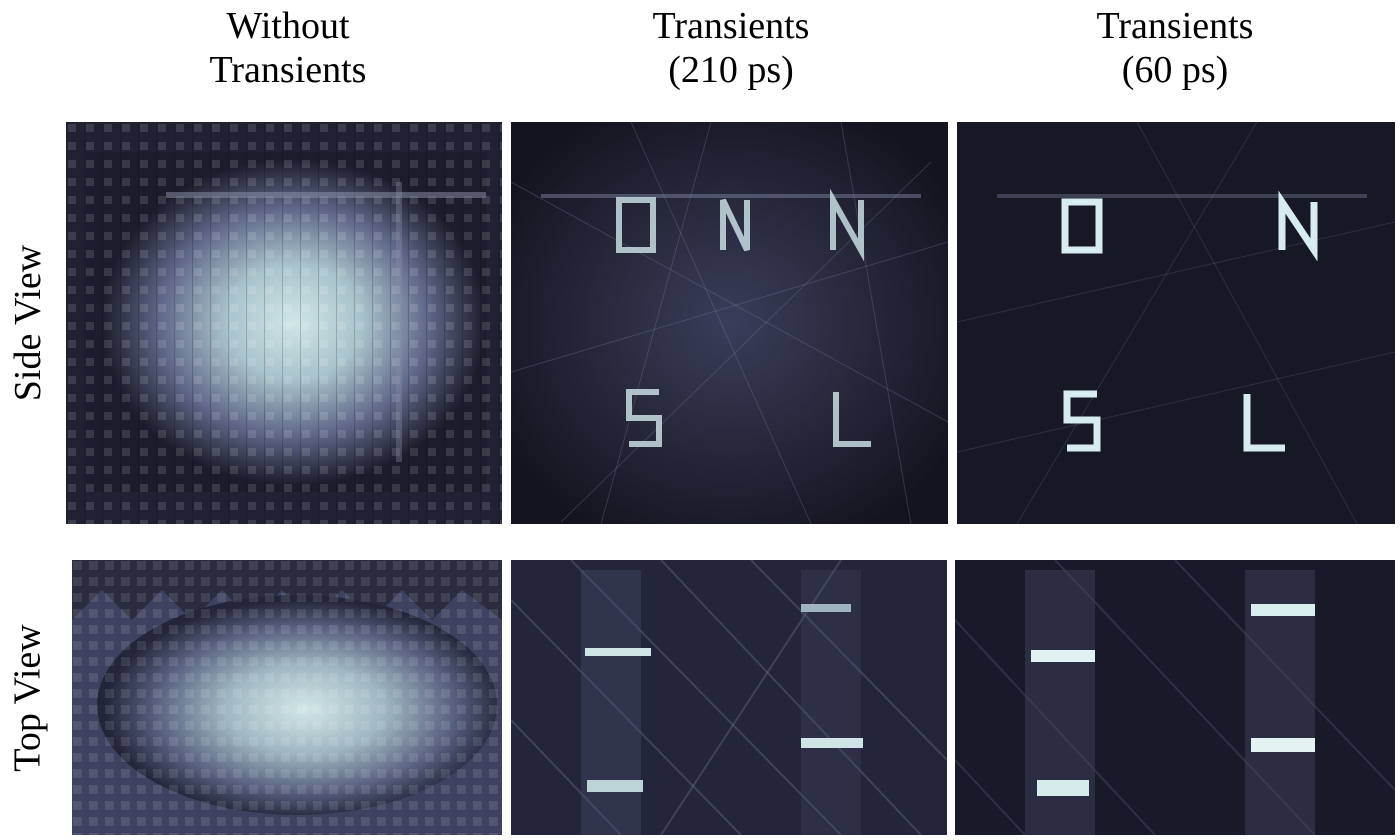 This screenshot has height=840, width=1400. What do you see at coordinates (1176, 323) in the screenshot?
I see `panel-side-transients-60ps` at bounding box center [1176, 323].